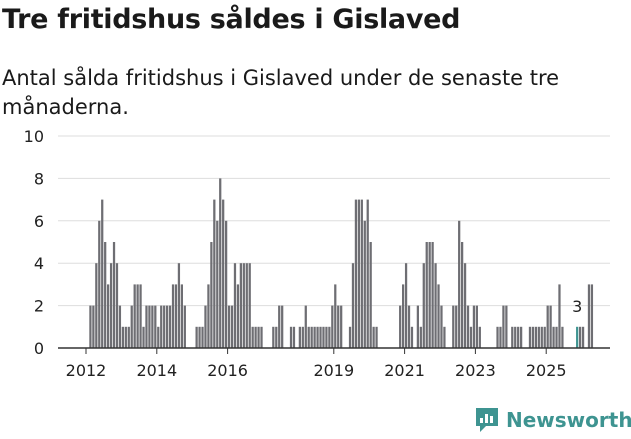  I want to click on x-axis: 2012 2014 2016 2019 2021 2023 2025, so click(334, 363).